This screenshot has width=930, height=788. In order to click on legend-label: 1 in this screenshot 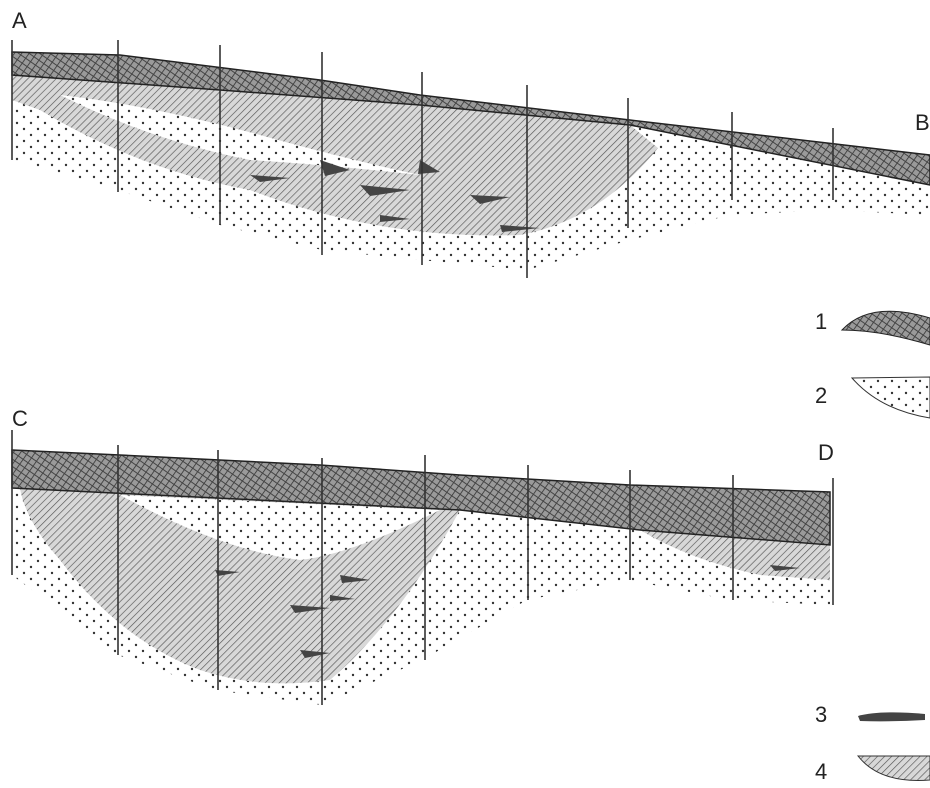, I will do `click(821, 321)`.